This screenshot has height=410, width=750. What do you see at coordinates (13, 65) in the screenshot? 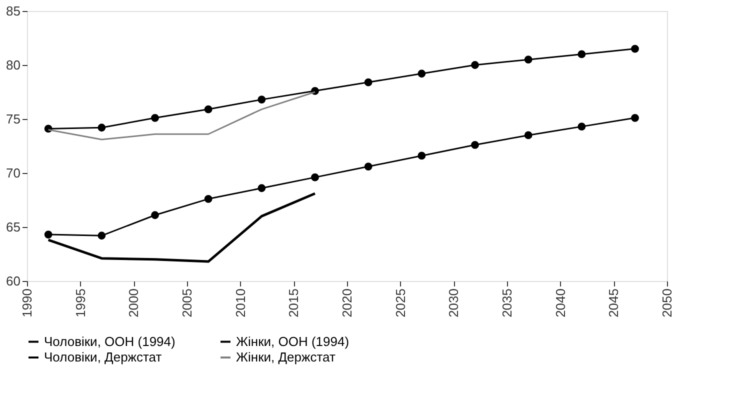
I see `y-tick-label: 80` at bounding box center [13, 65].